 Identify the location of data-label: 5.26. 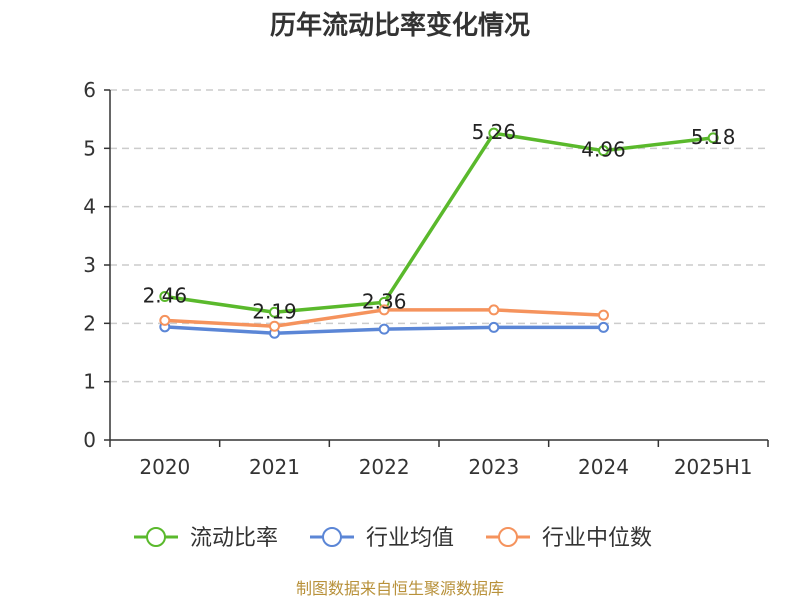
(494, 132).